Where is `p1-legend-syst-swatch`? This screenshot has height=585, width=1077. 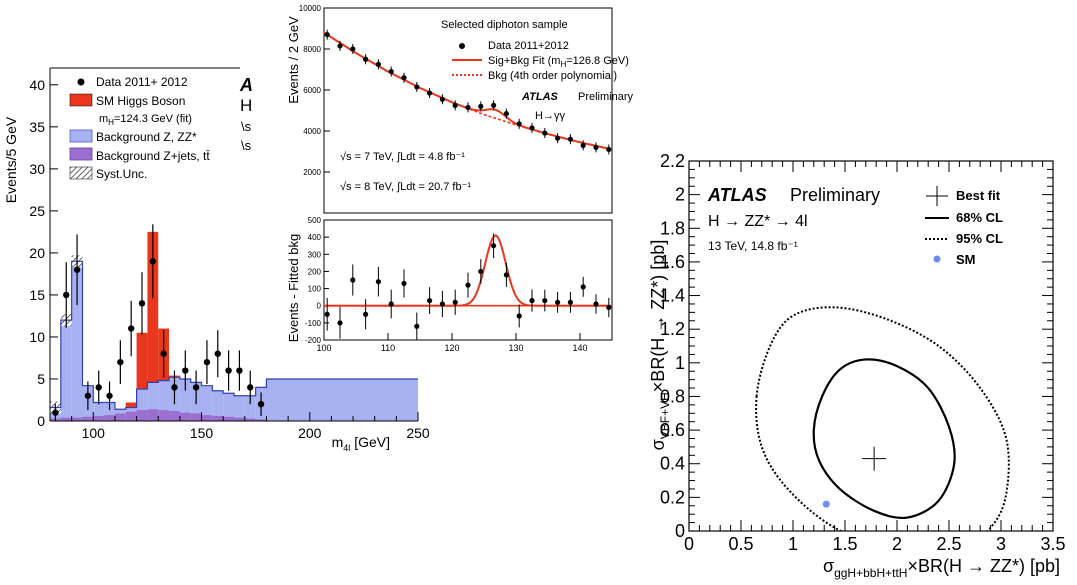
p1-legend-syst-swatch is located at coordinates (81, 173).